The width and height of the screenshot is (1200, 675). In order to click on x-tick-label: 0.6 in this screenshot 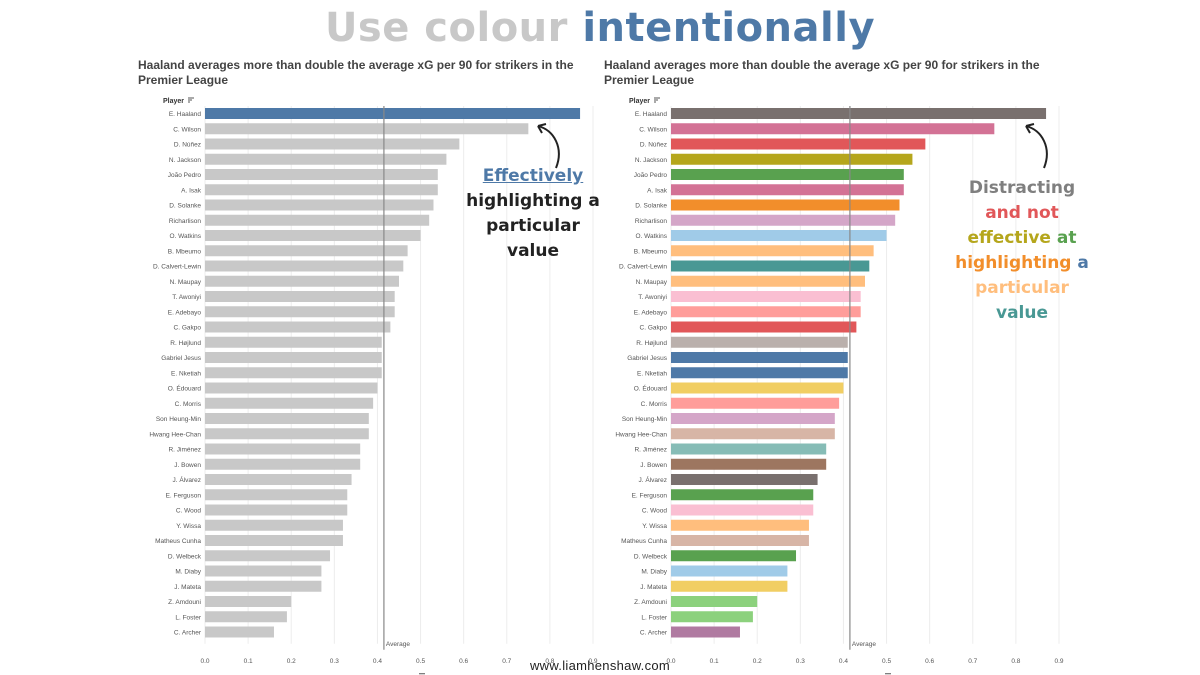, I will do `click(929, 661)`.